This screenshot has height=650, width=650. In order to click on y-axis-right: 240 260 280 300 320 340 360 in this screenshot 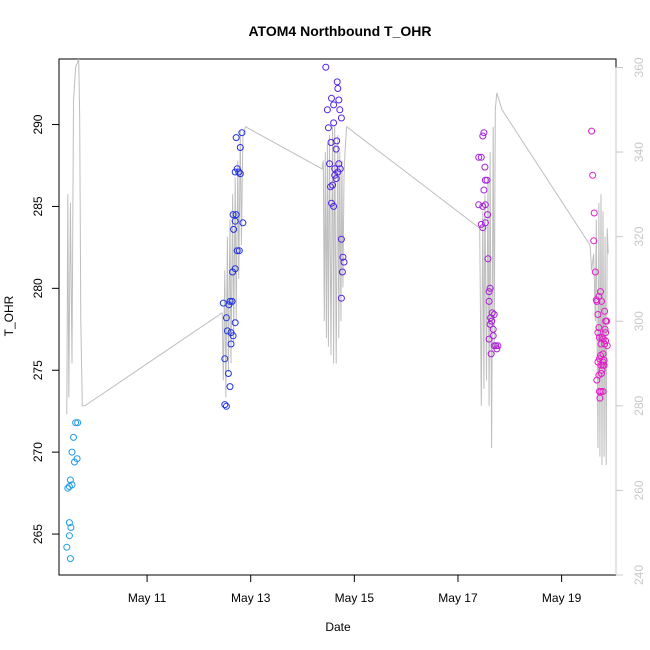, I will do `click(630, 321)`.